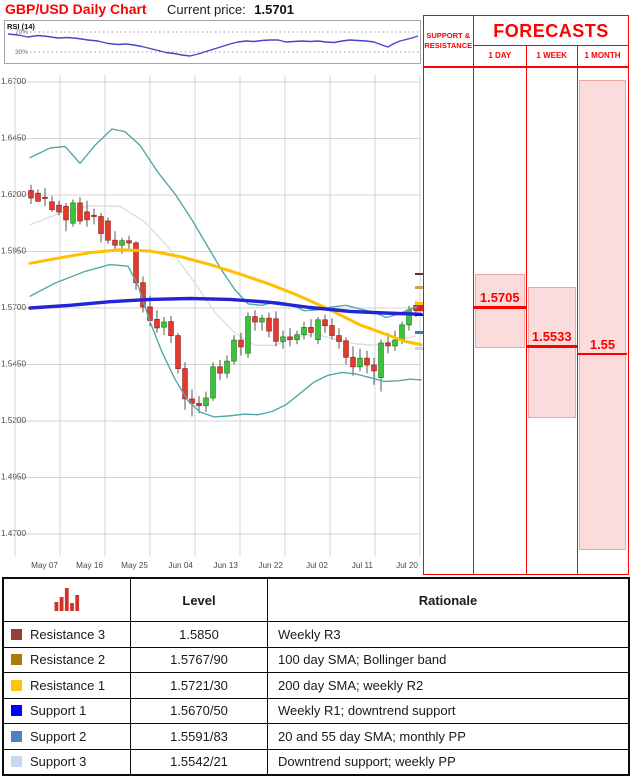 The width and height of the screenshot is (632, 777). I want to click on rsi-label: RSI (14), so click(21, 26).